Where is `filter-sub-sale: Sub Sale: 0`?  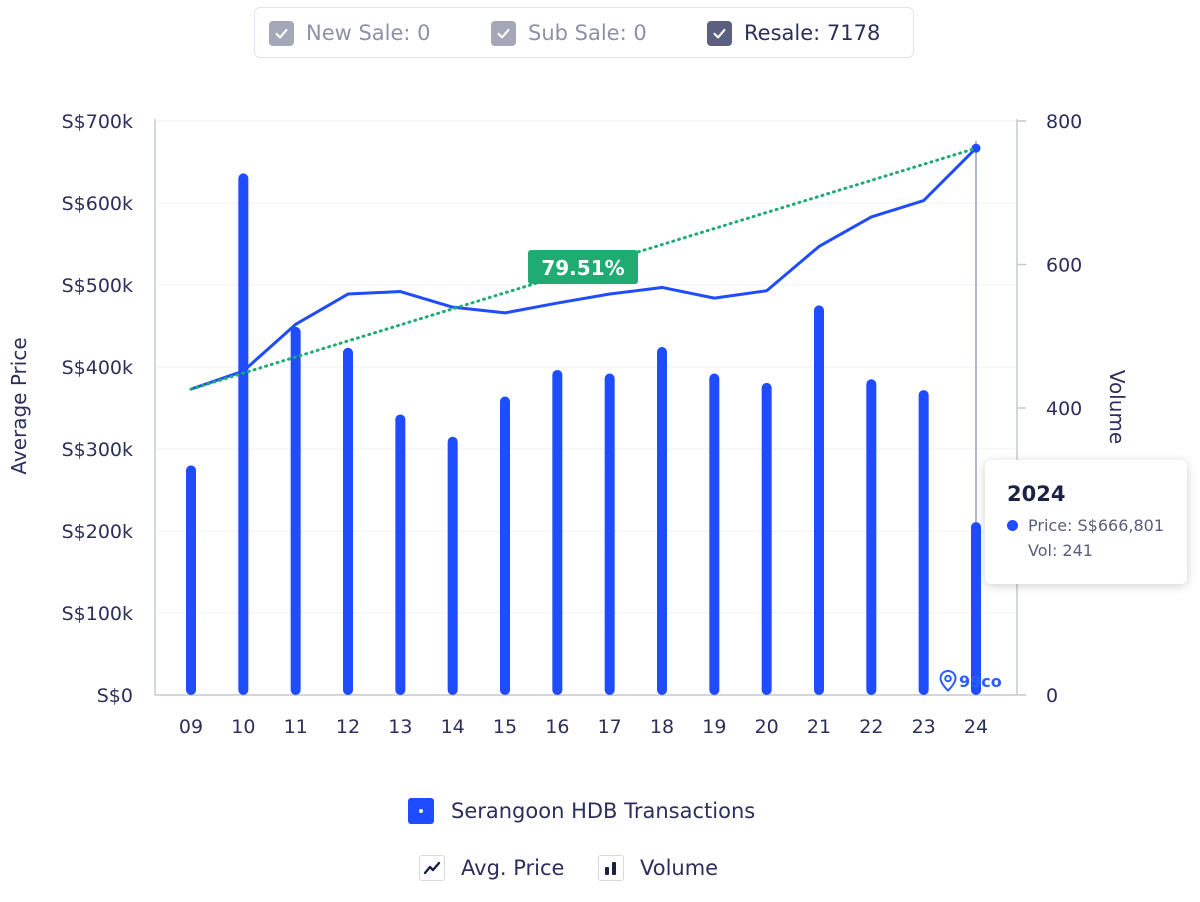 filter-sub-sale: Sub Sale: 0 is located at coordinates (569, 33).